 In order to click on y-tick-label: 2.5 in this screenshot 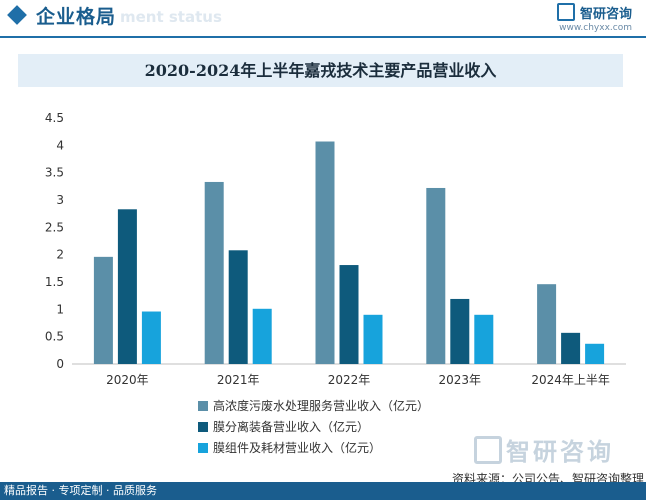, I will do `click(54, 227)`.